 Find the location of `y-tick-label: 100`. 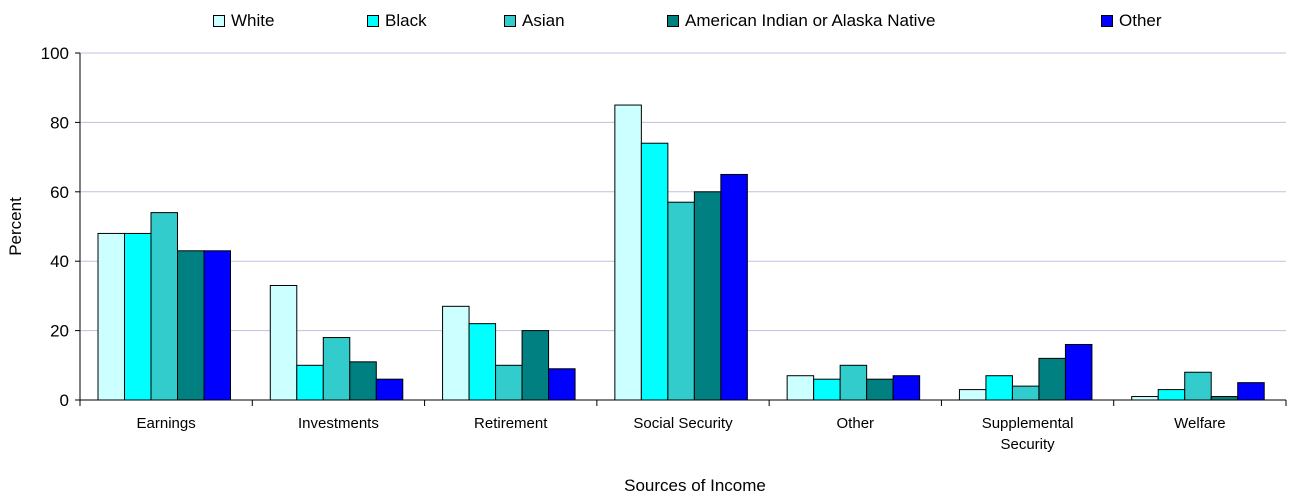

y-tick-label: 100 is located at coordinates (55, 53).